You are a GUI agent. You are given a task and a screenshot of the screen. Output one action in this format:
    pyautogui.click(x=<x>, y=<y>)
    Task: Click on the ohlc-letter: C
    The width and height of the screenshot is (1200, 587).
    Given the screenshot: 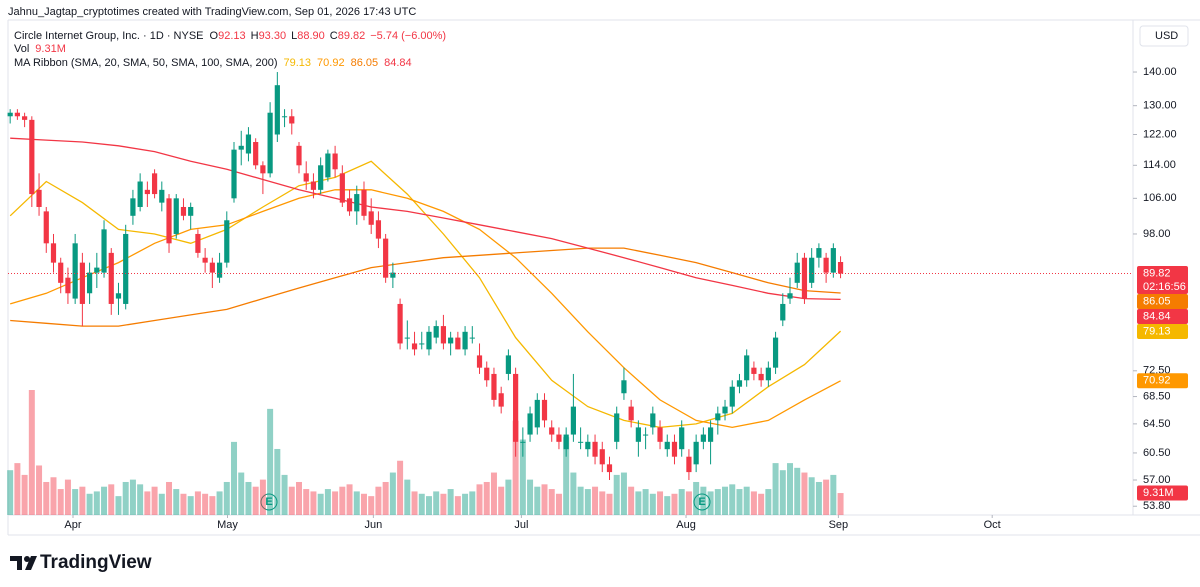 What is the action you would take?
    pyautogui.click(x=334, y=36)
    